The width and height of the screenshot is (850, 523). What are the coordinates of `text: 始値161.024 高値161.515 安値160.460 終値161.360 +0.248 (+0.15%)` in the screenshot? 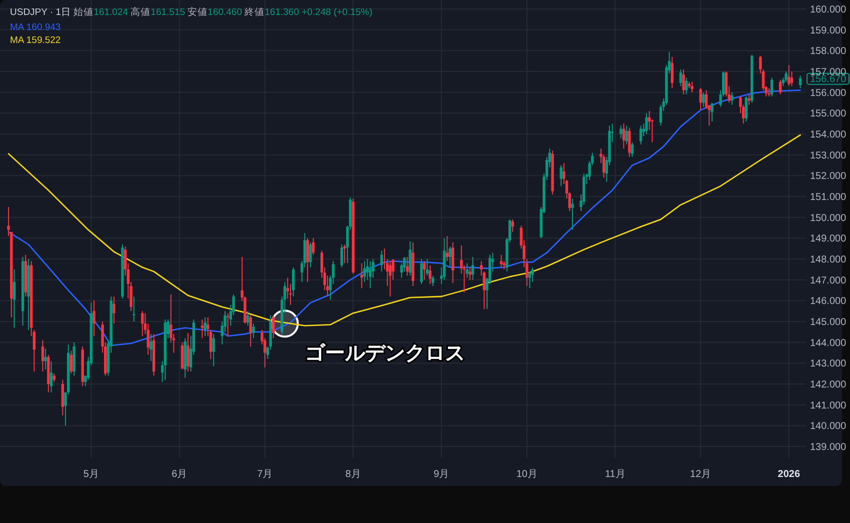 It's located at (223, 12).